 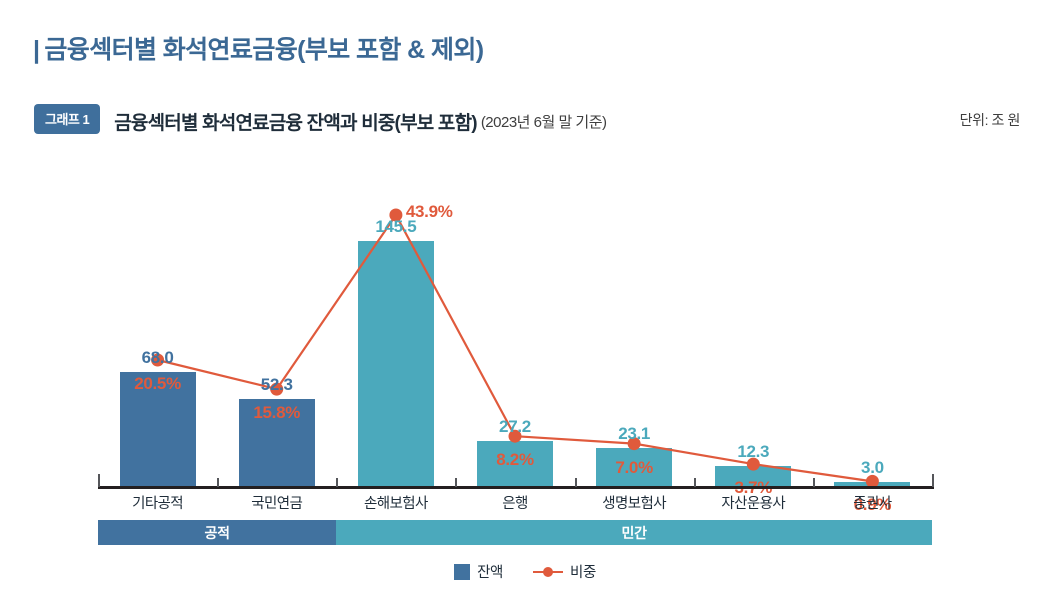 I want to click on bar-value-label: 145.5, so click(x=396, y=226).